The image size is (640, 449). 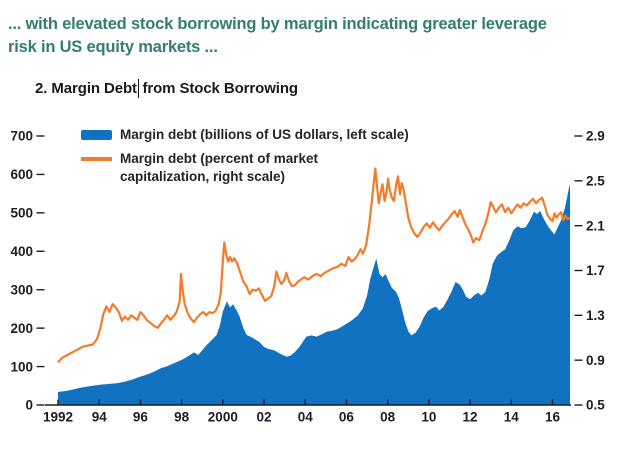 I want to click on chart-title-prefix: 2. Margin Debt, so click(x=86, y=88).